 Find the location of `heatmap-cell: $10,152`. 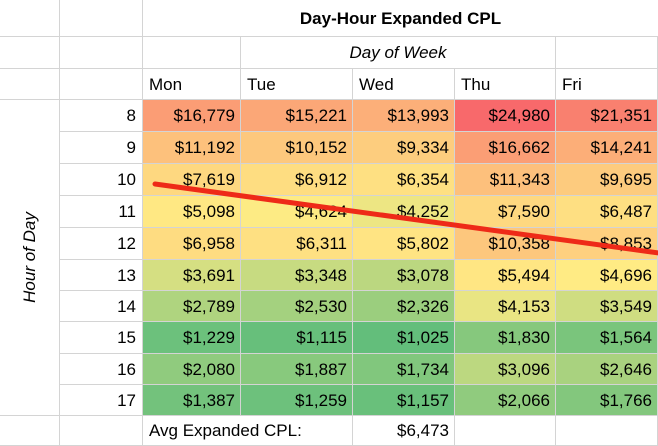

heatmap-cell: $10,152 is located at coordinates (297, 148).